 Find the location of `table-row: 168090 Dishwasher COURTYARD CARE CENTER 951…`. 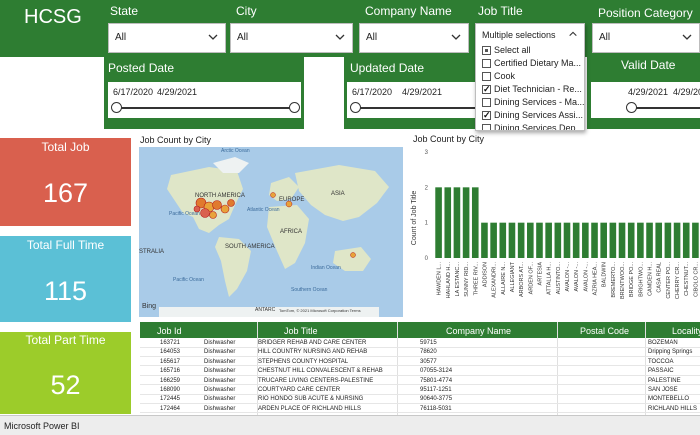

table-row: 168090 Dishwasher COURTYARD CARE CENTER 951… is located at coordinates (420, 390).